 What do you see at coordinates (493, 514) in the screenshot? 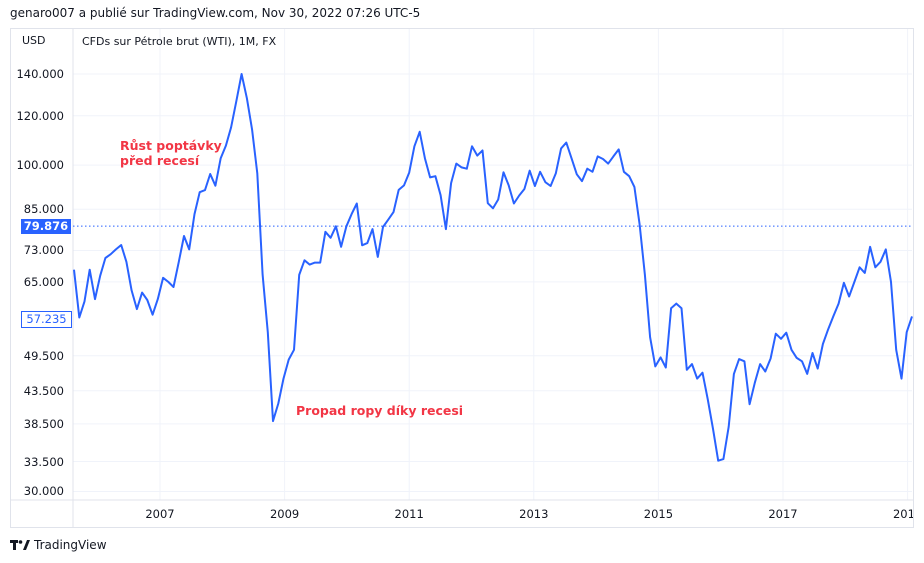
I see `time-axis: 2007 2009 2011 2013 2015 2017 2019` at bounding box center [493, 514].